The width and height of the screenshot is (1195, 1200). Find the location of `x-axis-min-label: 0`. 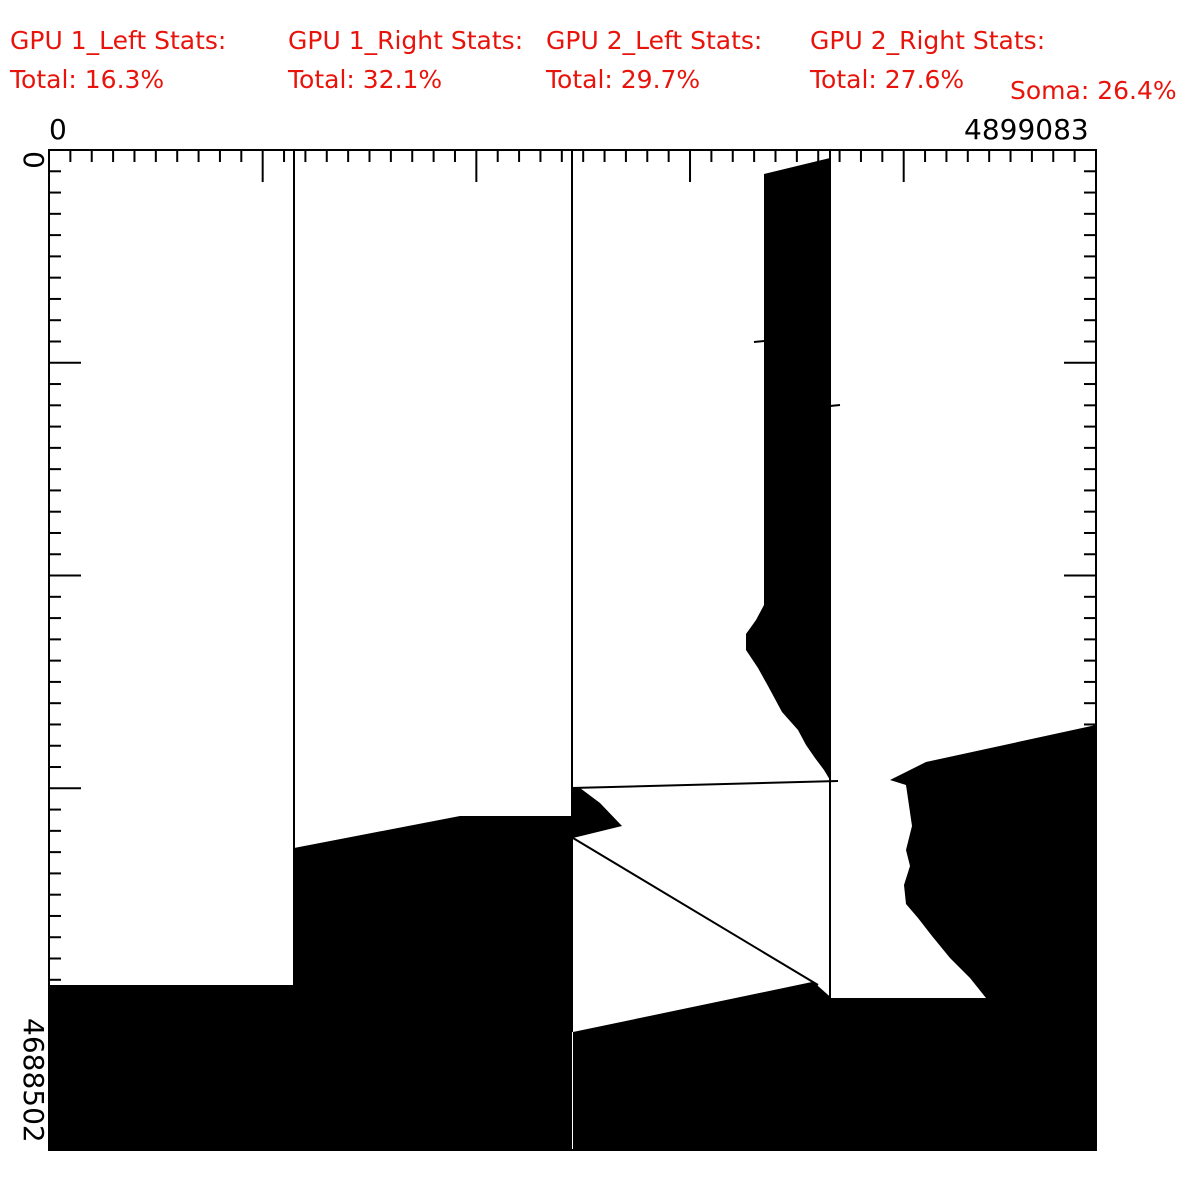

x-axis-min-label: 0 is located at coordinates (58, 129).